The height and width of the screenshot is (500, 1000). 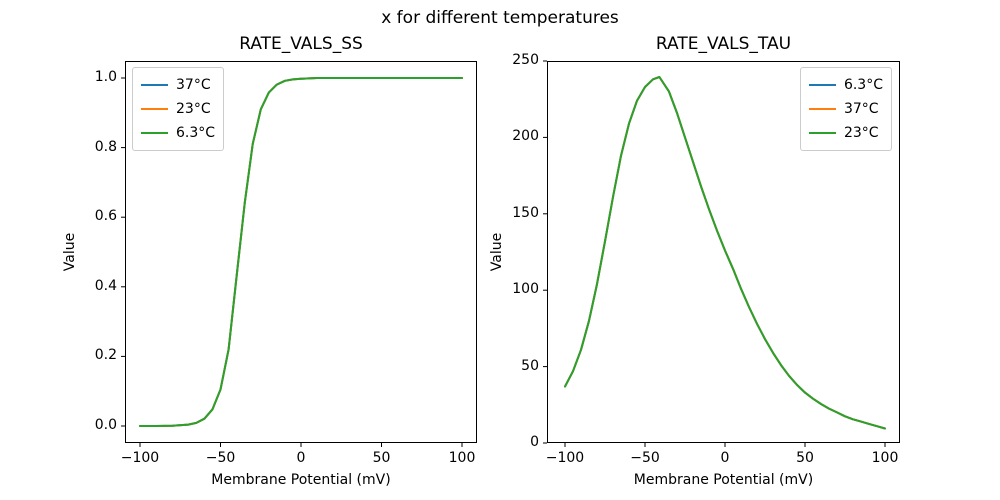 What do you see at coordinates (525, 136) in the screenshot?
I see `y-tick-label: 200` at bounding box center [525, 136].